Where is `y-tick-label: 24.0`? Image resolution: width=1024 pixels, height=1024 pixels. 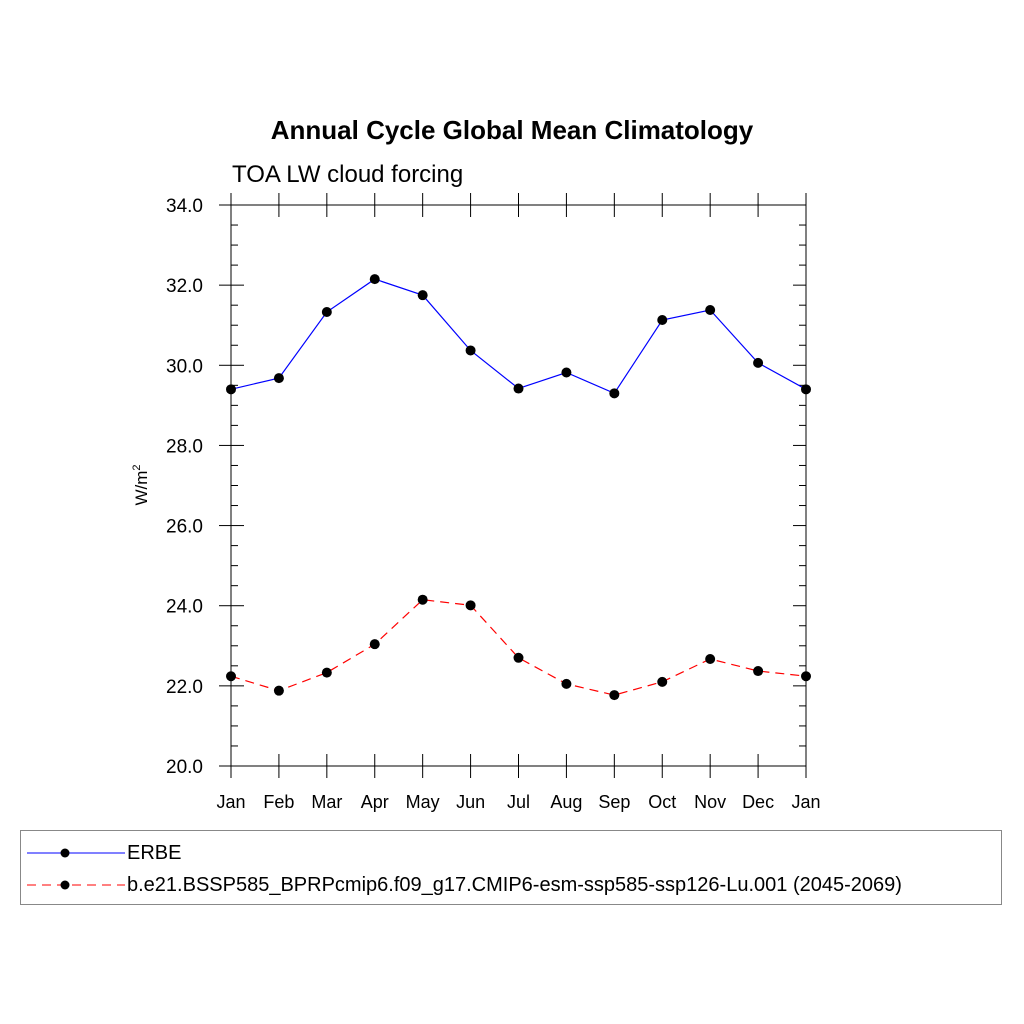
y-tick-label: 24.0 is located at coordinates (184, 607).